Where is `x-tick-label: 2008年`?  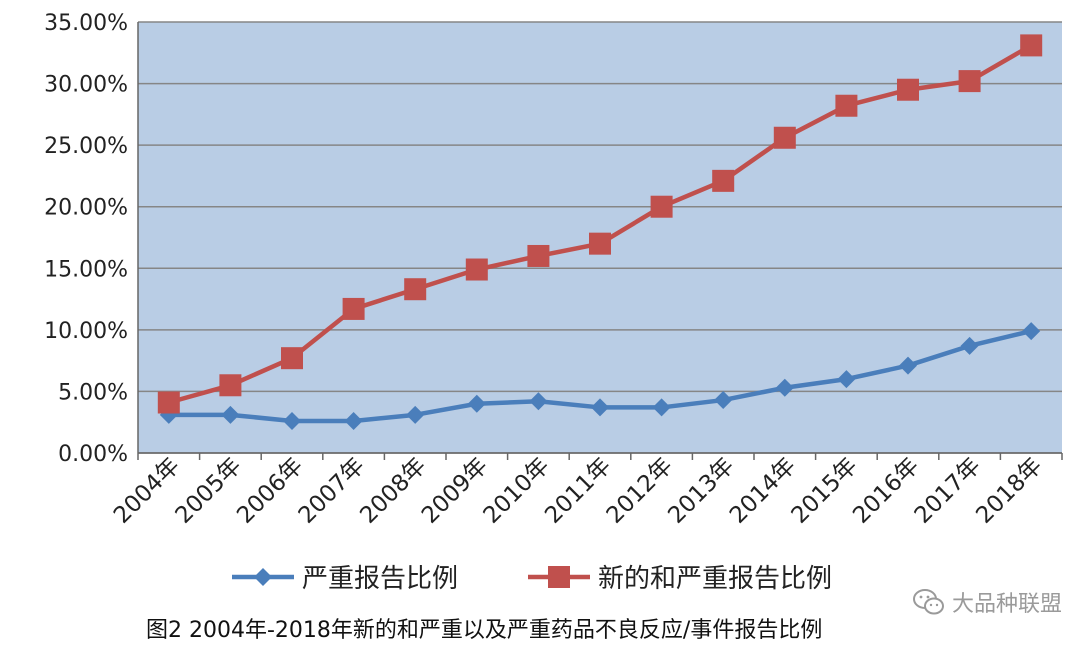
x-tick-label: 2008年 is located at coordinates (393, 491).